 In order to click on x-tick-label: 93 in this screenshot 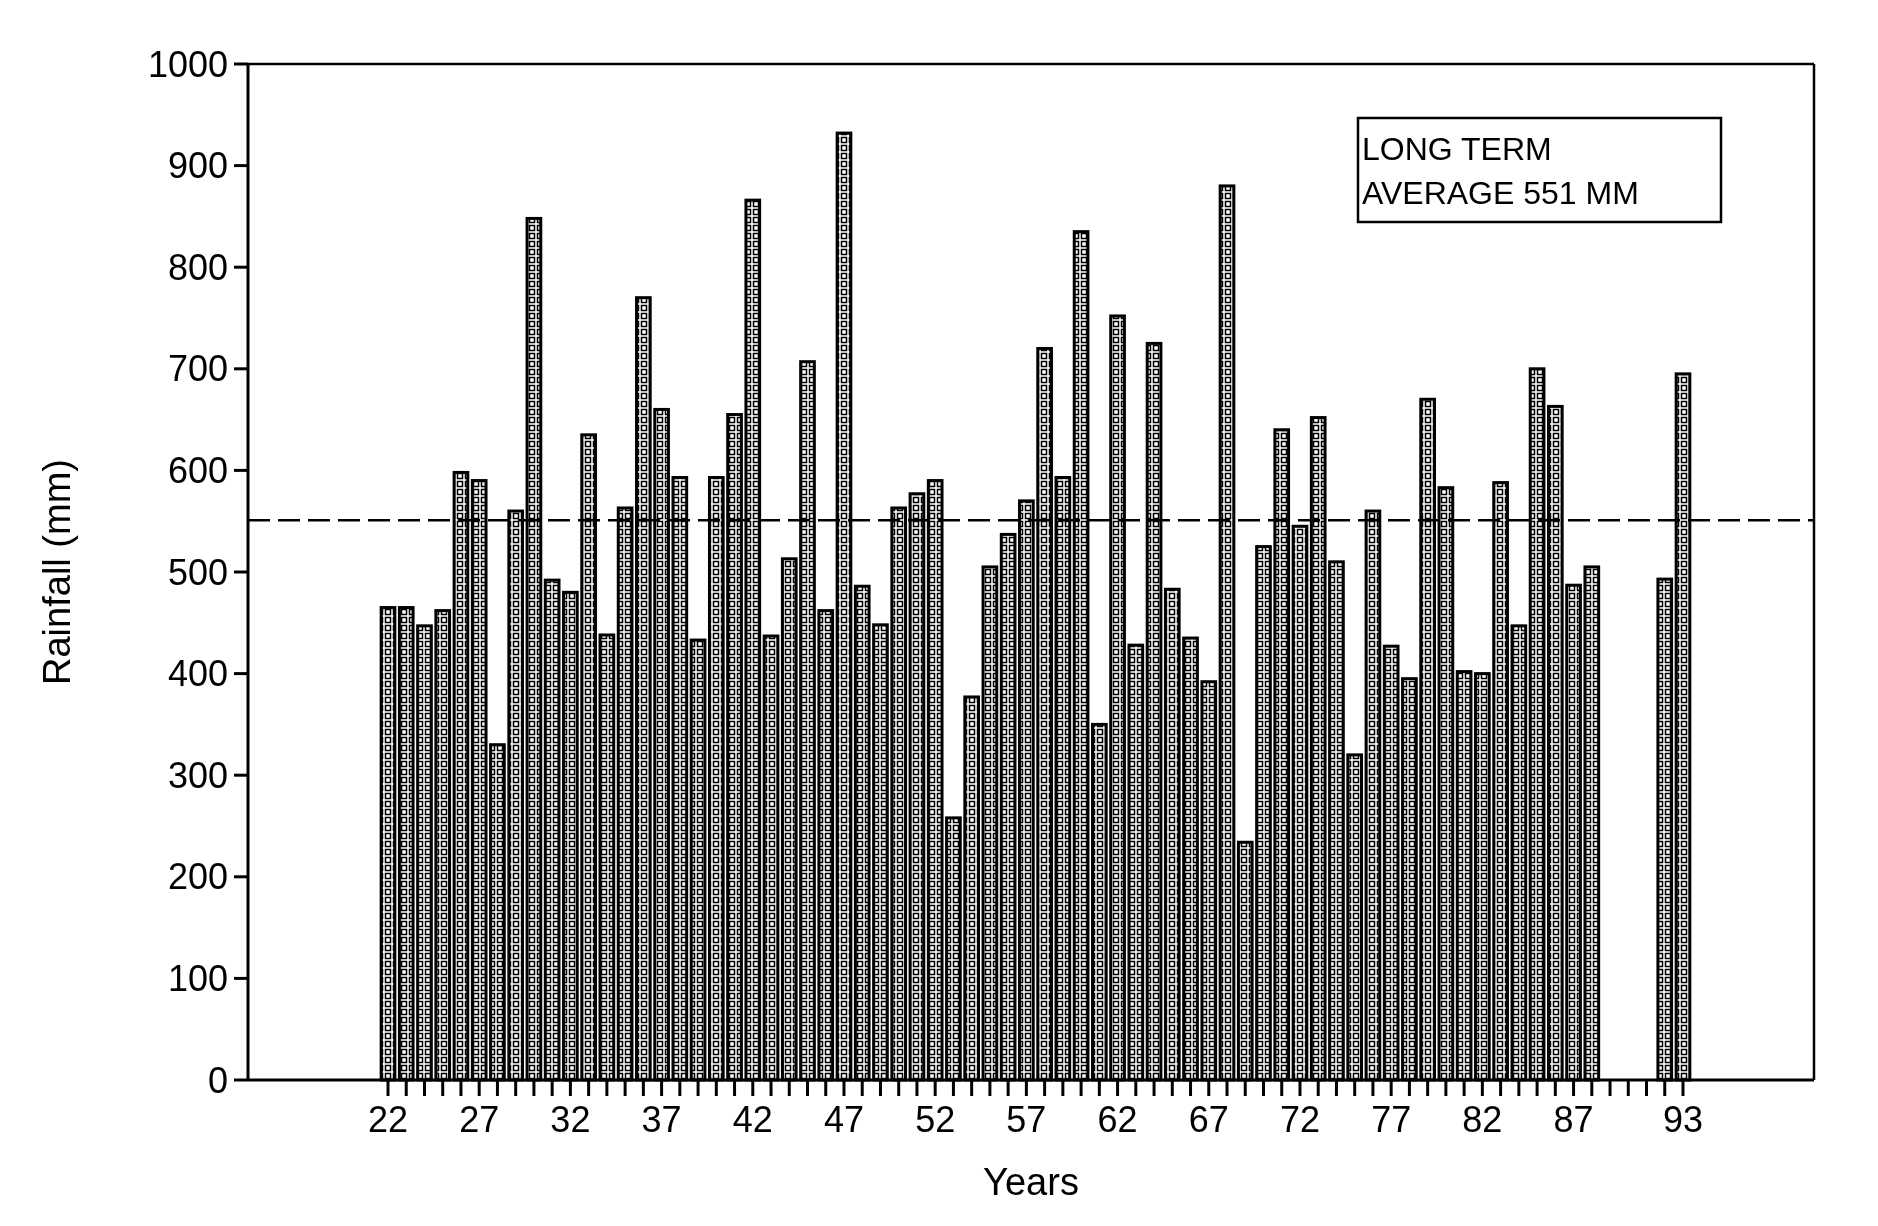, I will do `click(1683, 1119)`.